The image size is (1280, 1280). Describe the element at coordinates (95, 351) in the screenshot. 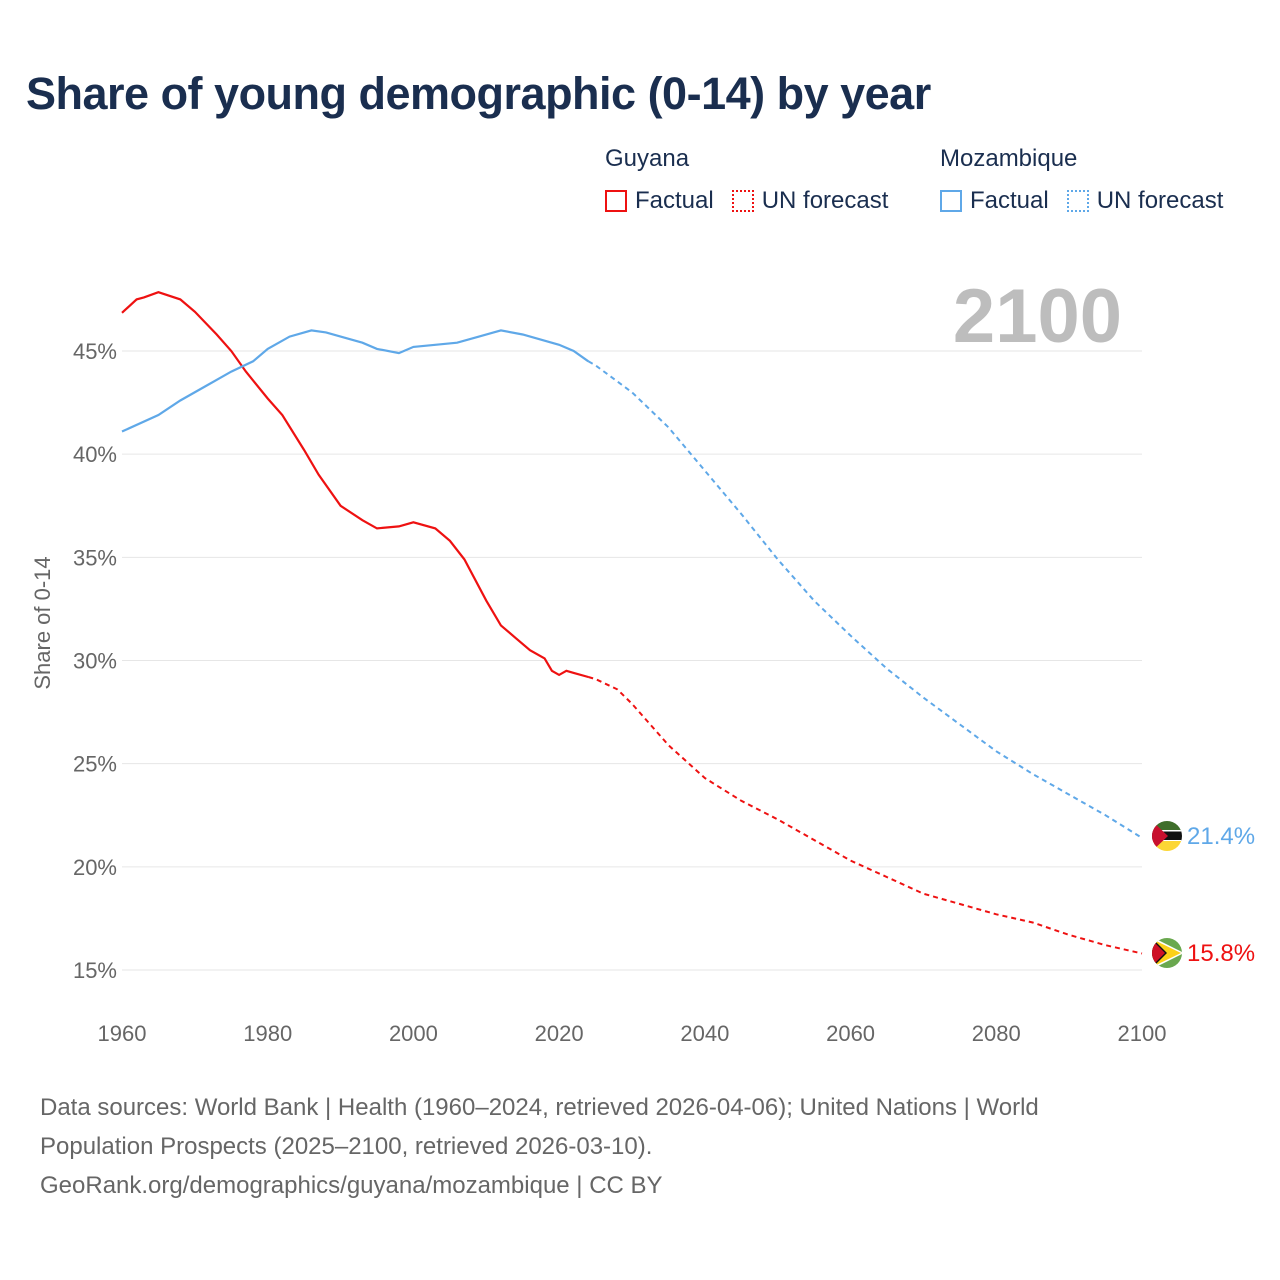

I see `y-tick-label: 45%` at that location.